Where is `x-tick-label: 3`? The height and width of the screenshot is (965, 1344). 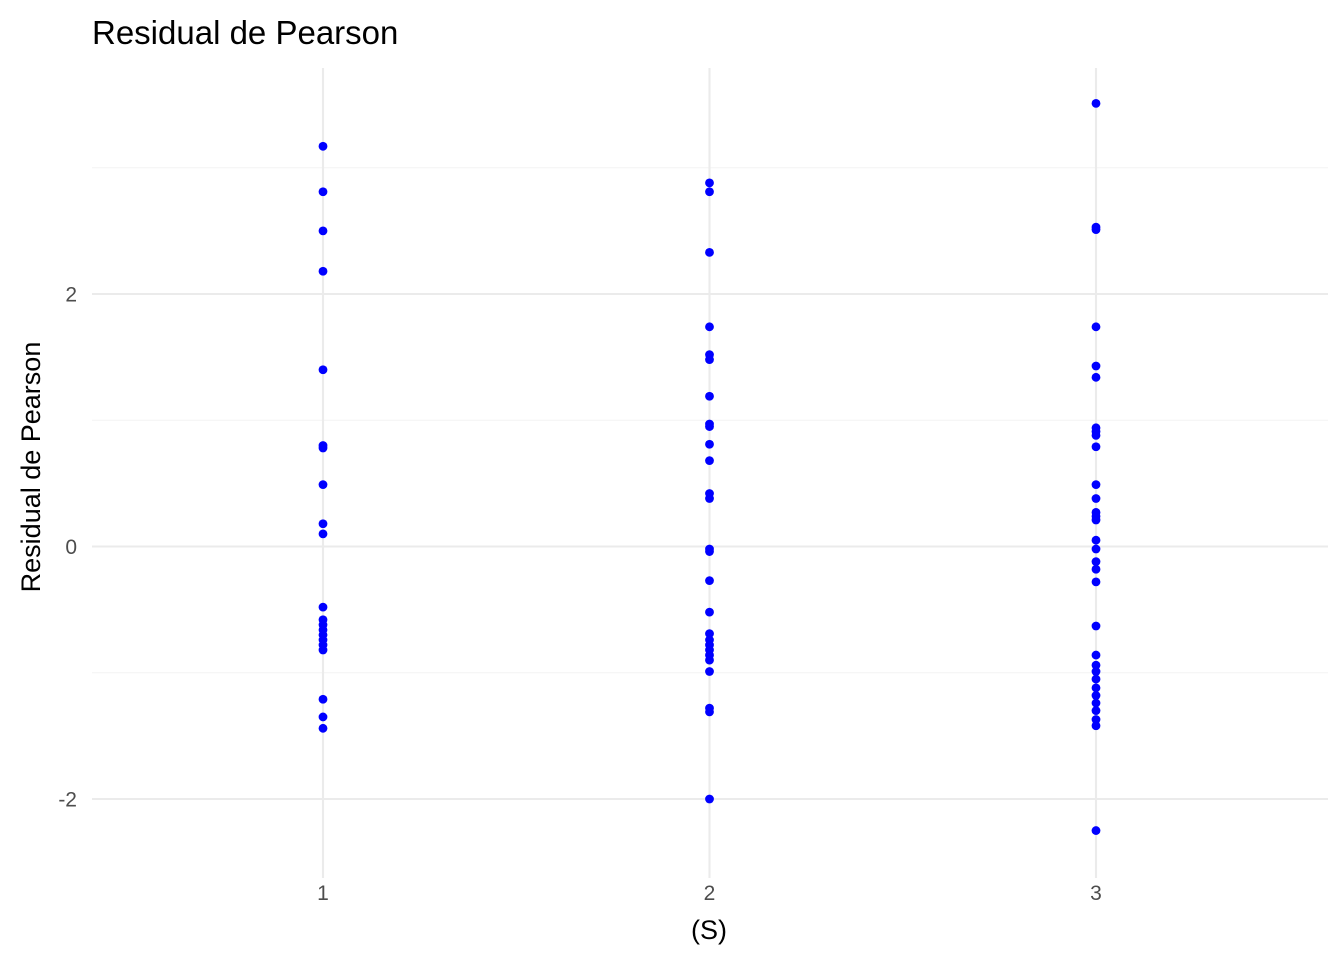 x-tick-label: 3 is located at coordinates (1096, 893).